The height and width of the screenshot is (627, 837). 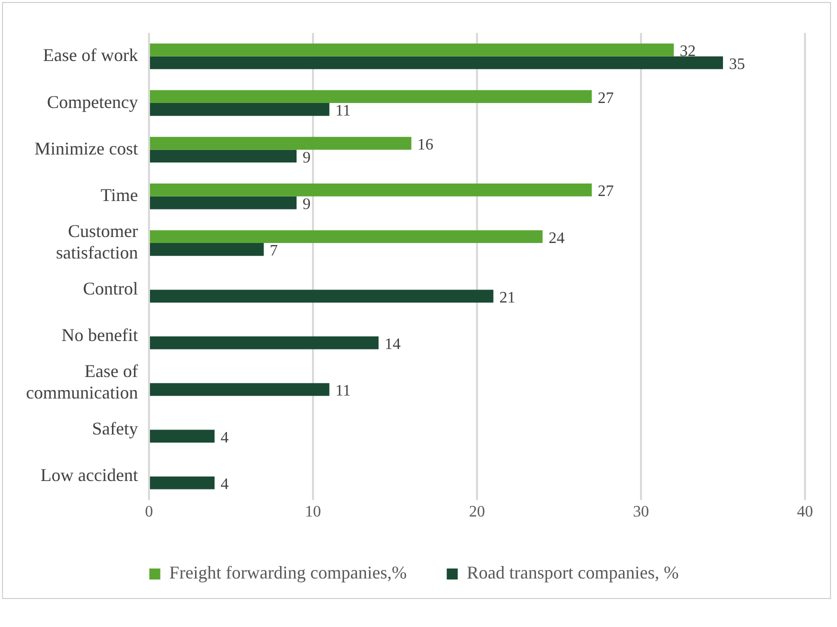 I want to click on legend-label: Freight forwarding companies,%, so click(x=288, y=572).